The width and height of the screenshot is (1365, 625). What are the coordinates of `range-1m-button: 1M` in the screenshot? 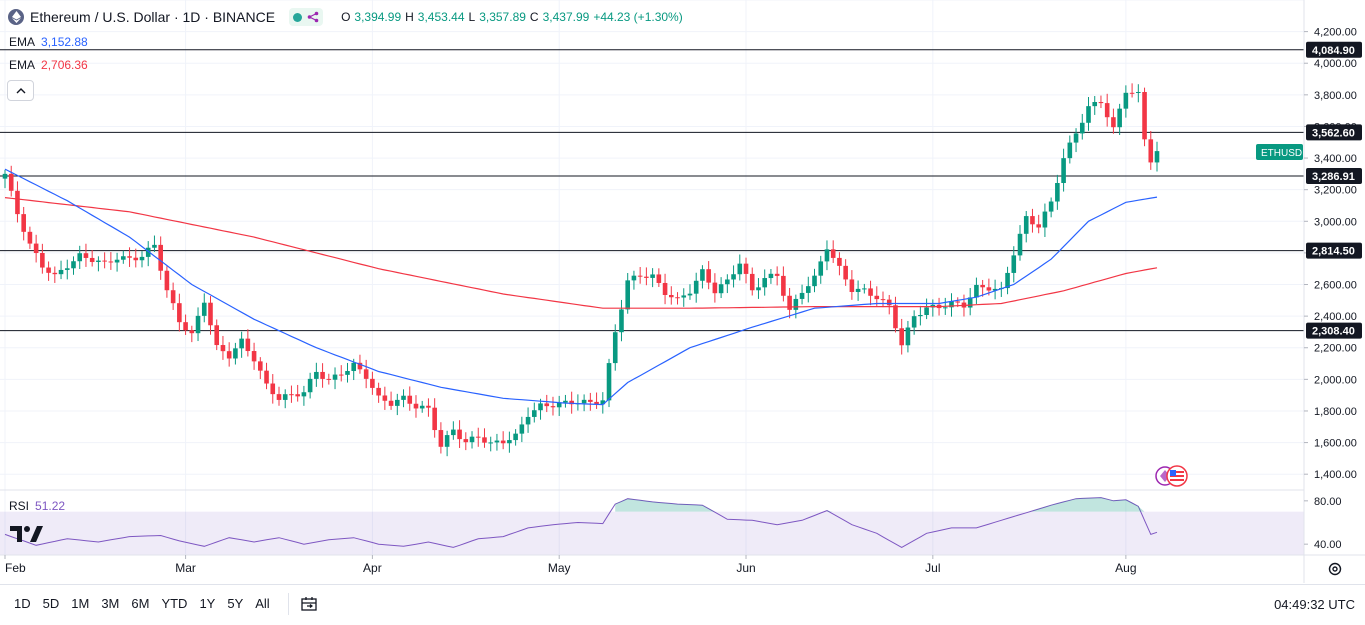 It's located at (80, 603).